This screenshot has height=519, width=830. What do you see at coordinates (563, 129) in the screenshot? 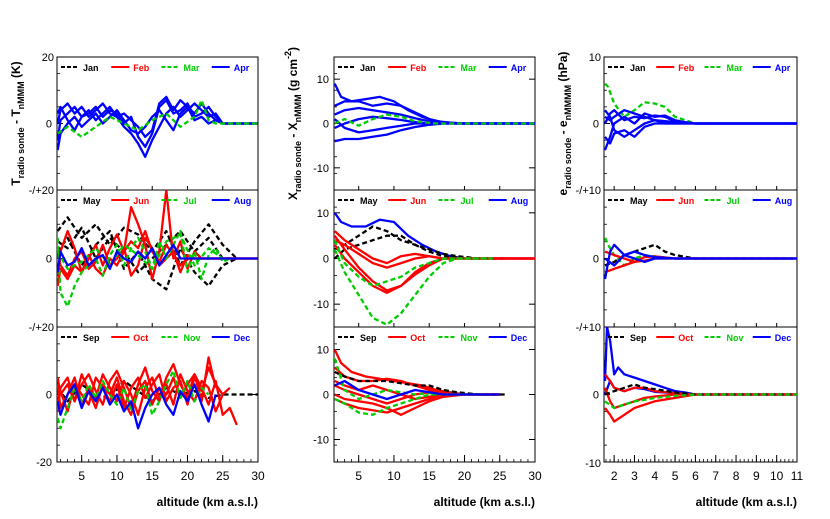
I see `y-axis-label-part: - e` at bounding box center [563, 129].